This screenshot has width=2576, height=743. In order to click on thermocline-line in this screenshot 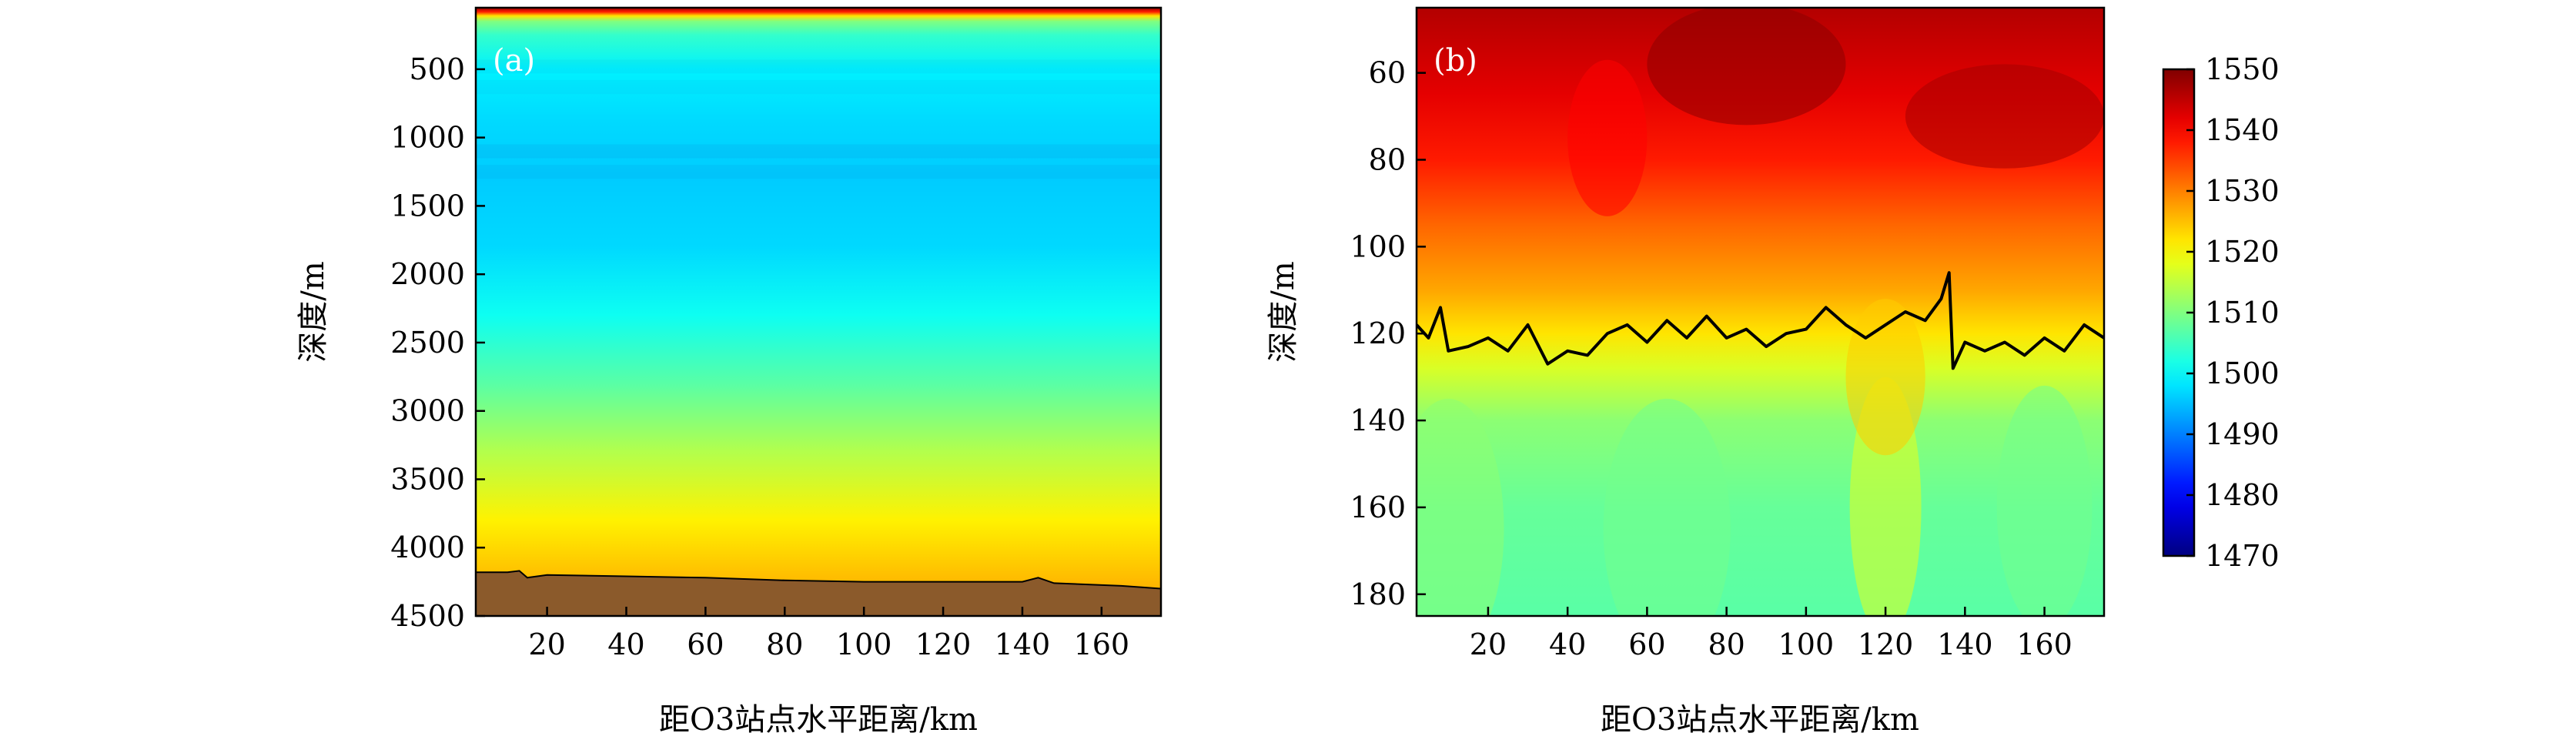, I will do `click(1761, 320)`.